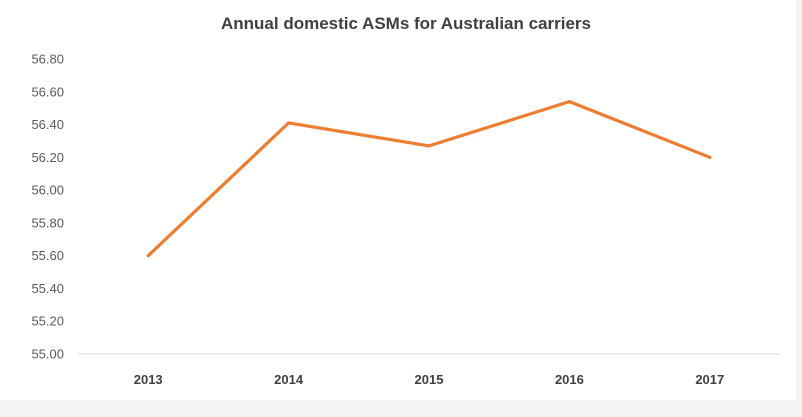  Describe the element at coordinates (47, 288) in the screenshot. I see `y-tick-label: 55.40` at that location.